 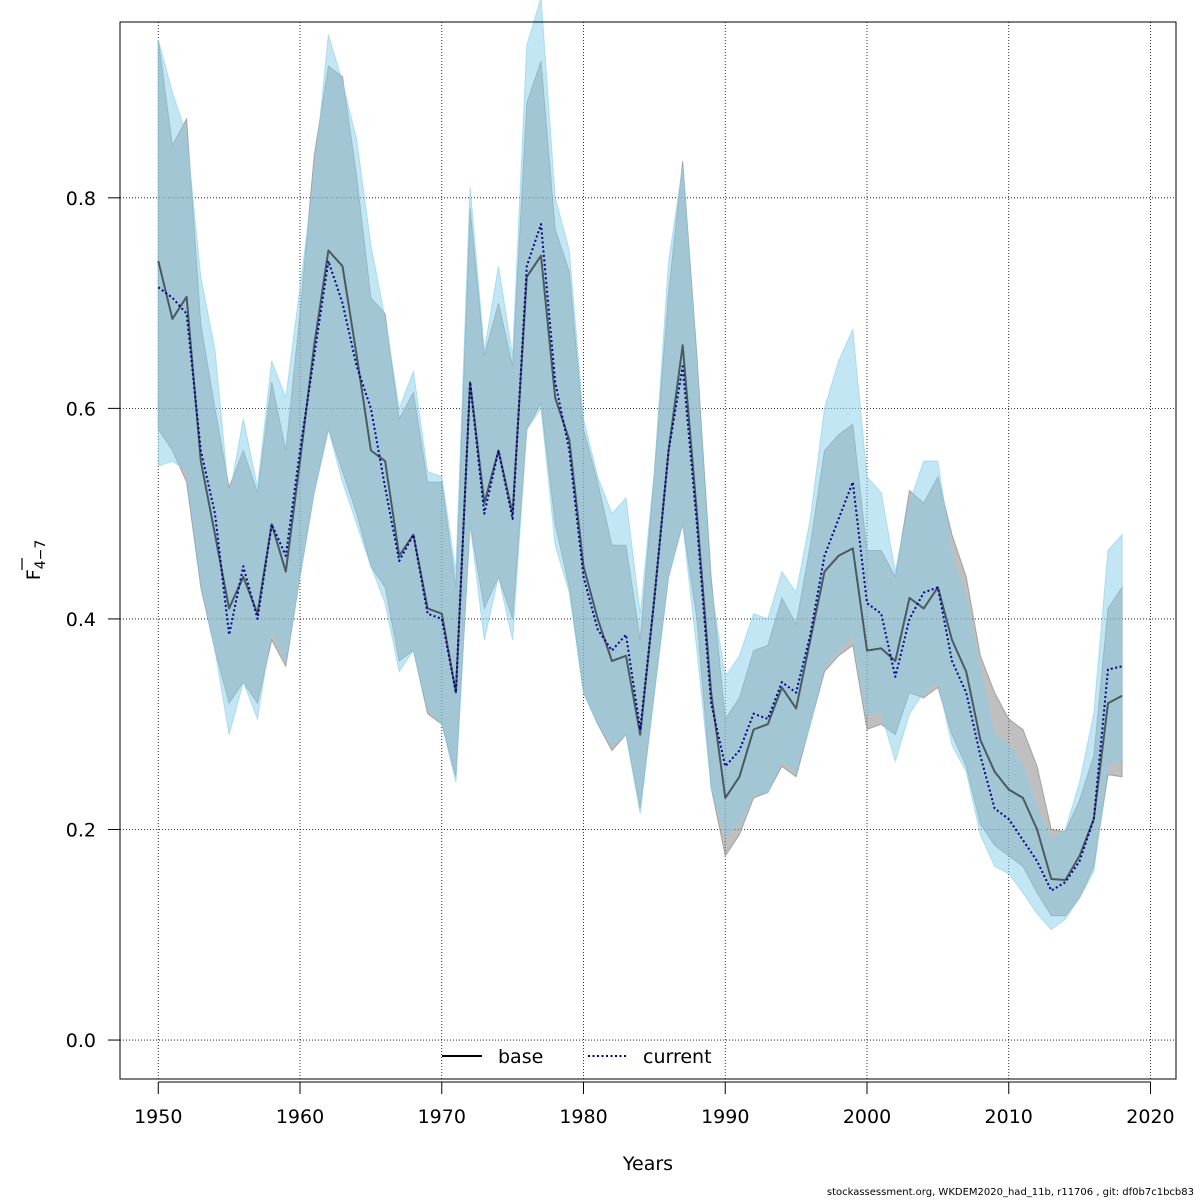 What do you see at coordinates (158, 1117) in the screenshot?
I see `x-tick-label-1950: 1950` at bounding box center [158, 1117].